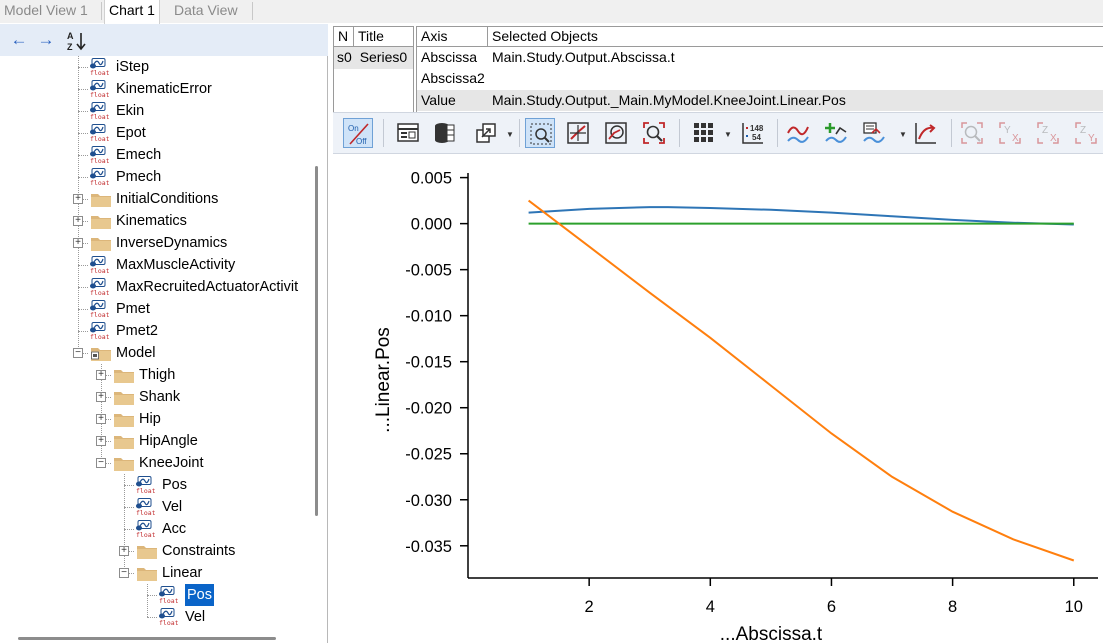  I want to click on series-row: s0 Series0, so click(373, 58).